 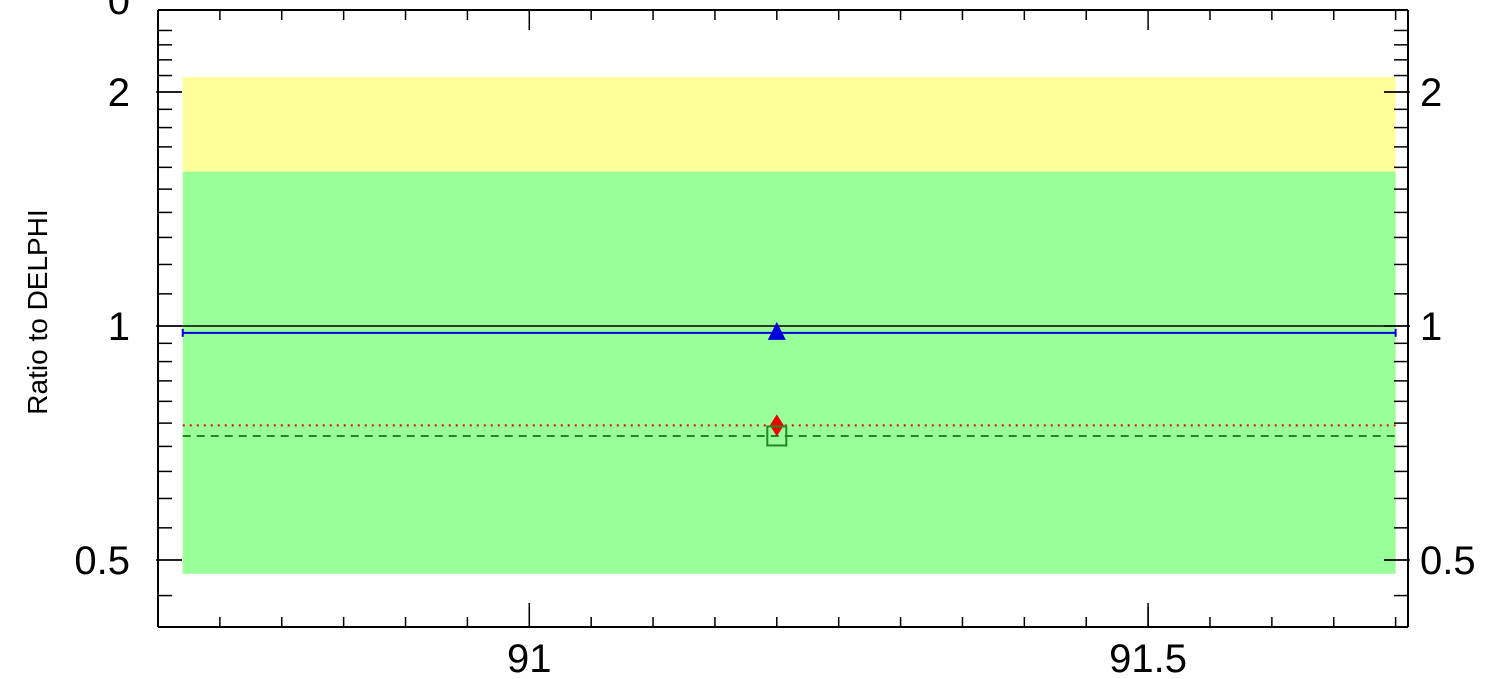 I want to click on y-tick-label-left: 0.5, so click(x=102, y=561).